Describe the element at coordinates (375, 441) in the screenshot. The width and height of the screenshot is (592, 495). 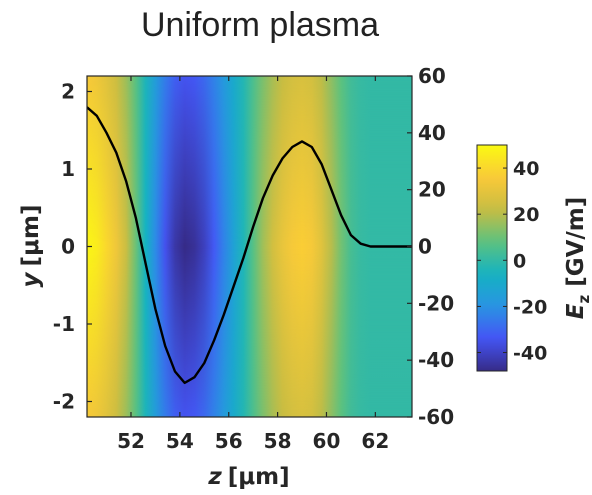
I see `x-tick-label: 62` at that location.